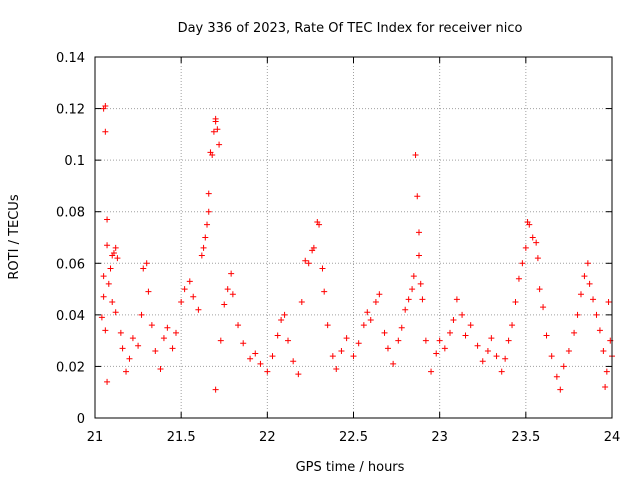  Describe the element at coordinates (95, 437) in the screenshot. I see `x-tick-label: 21` at that location.